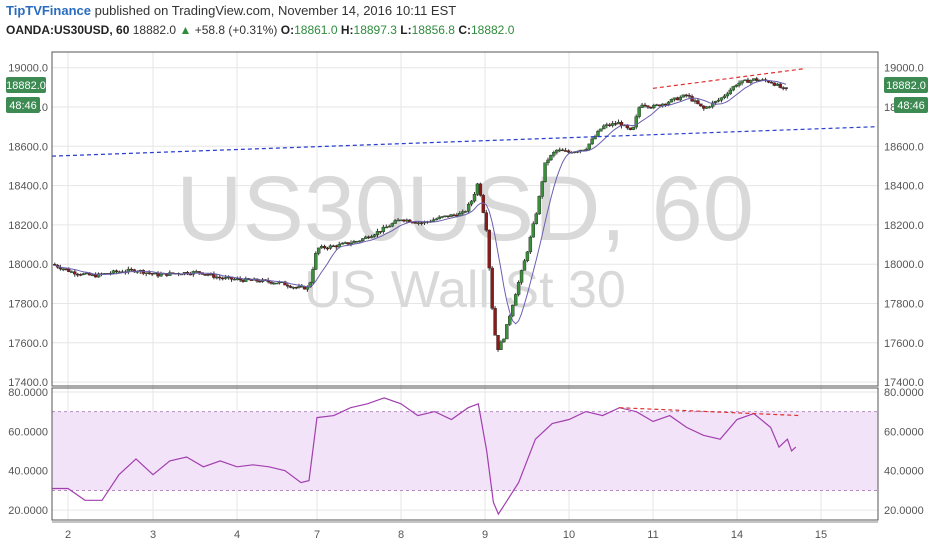  What do you see at coordinates (464, 30) in the screenshot?
I see `close-label: C:` at bounding box center [464, 30].